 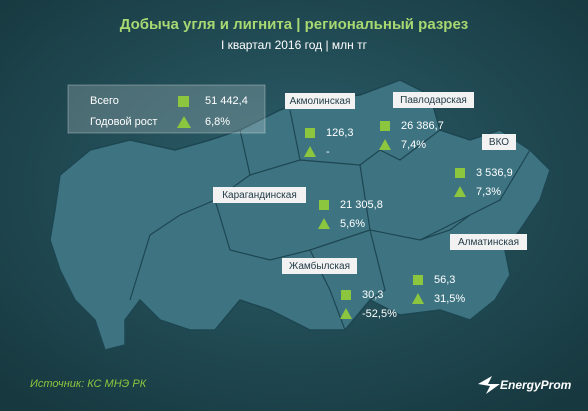 I want to click on region-value: 30,3, so click(x=372, y=295).